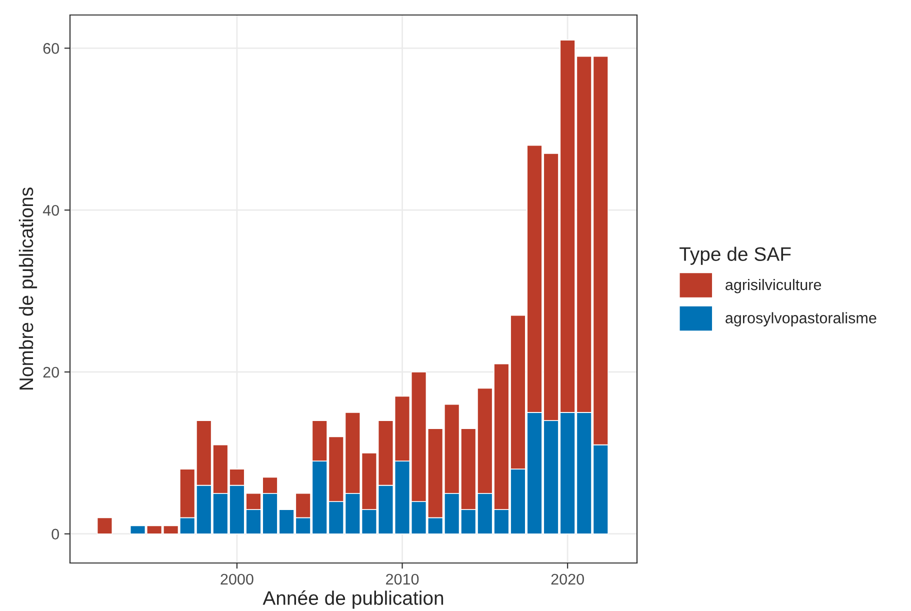 Image resolution: width=911 pixels, height=611 pixels. I want to click on bar, so click(104, 525).